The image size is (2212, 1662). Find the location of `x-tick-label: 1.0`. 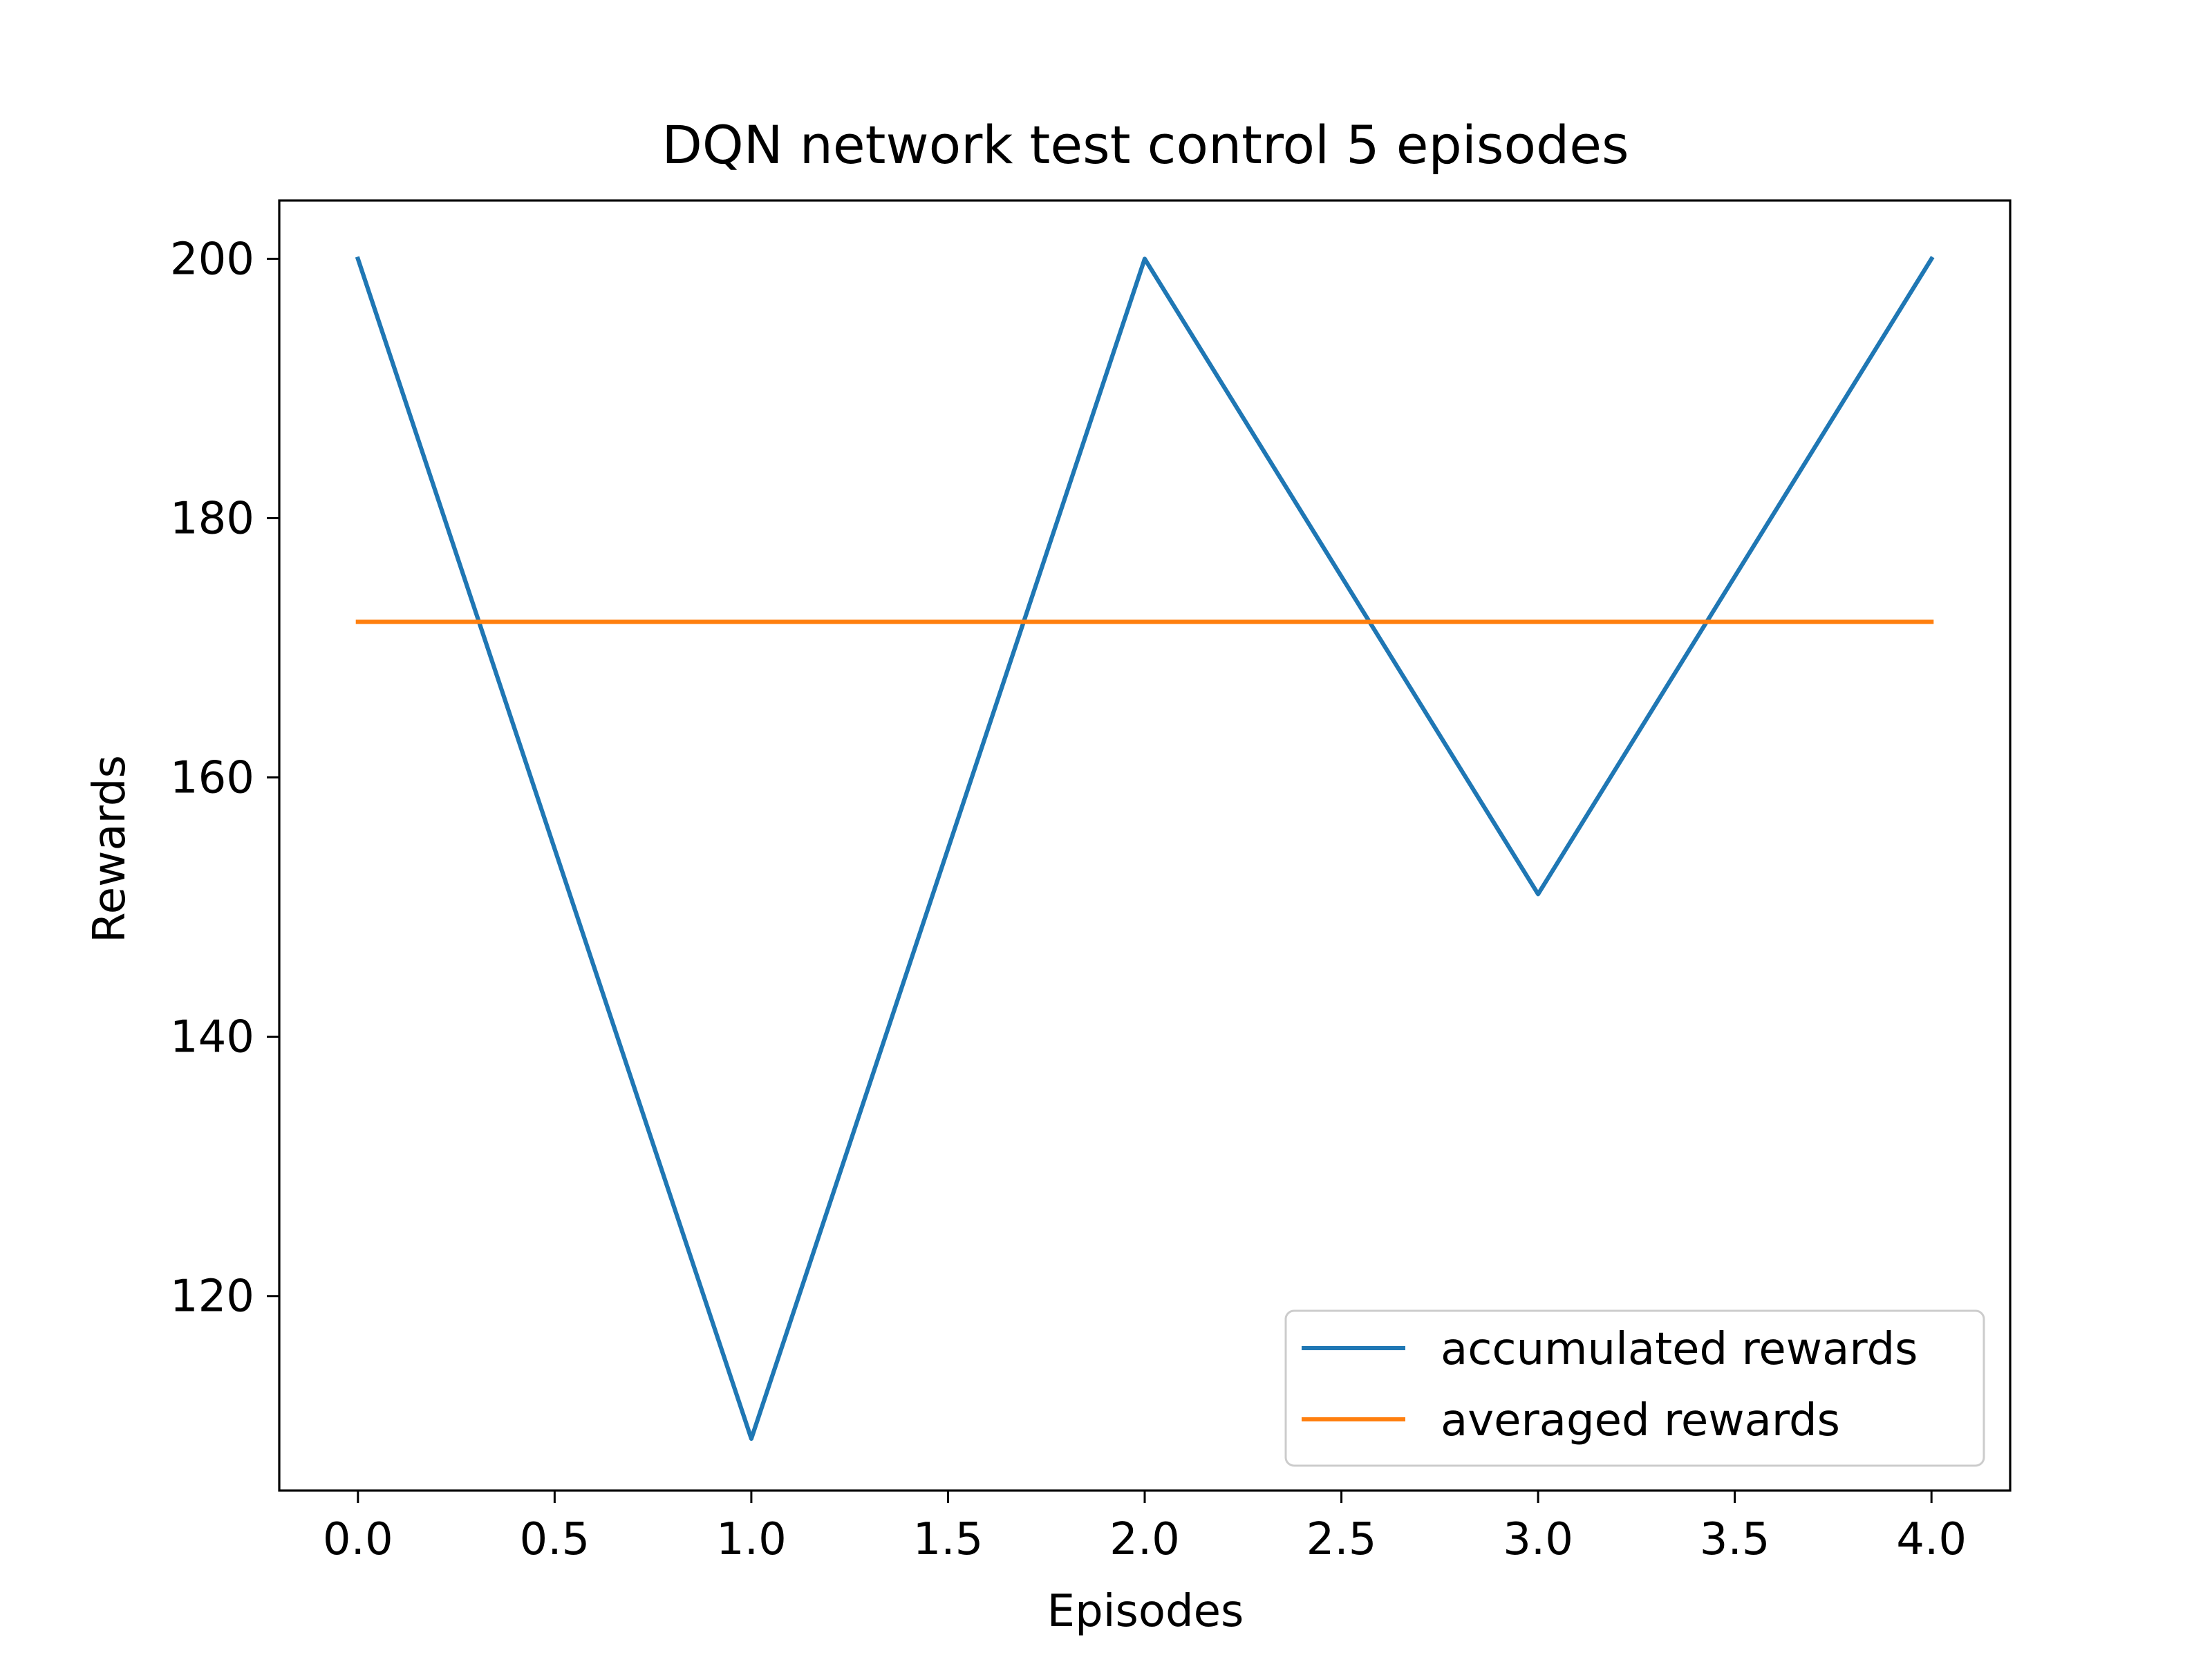

x-tick-label: 1.0 is located at coordinates (751, 1539).